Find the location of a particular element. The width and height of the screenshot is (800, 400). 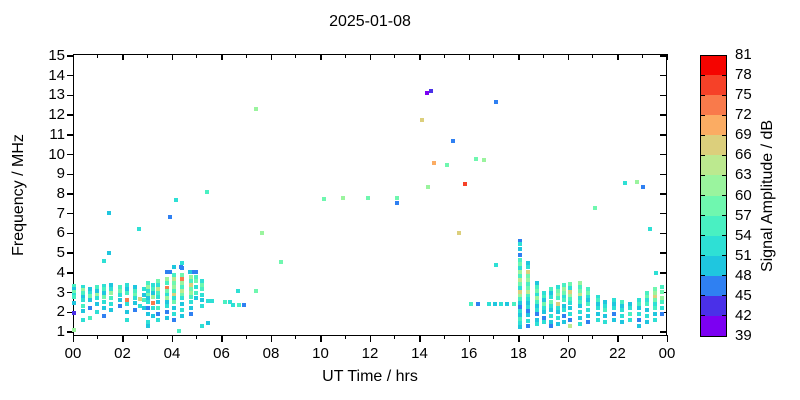

x-axis-tick-label: 14 is located at coordinates (419, 353).